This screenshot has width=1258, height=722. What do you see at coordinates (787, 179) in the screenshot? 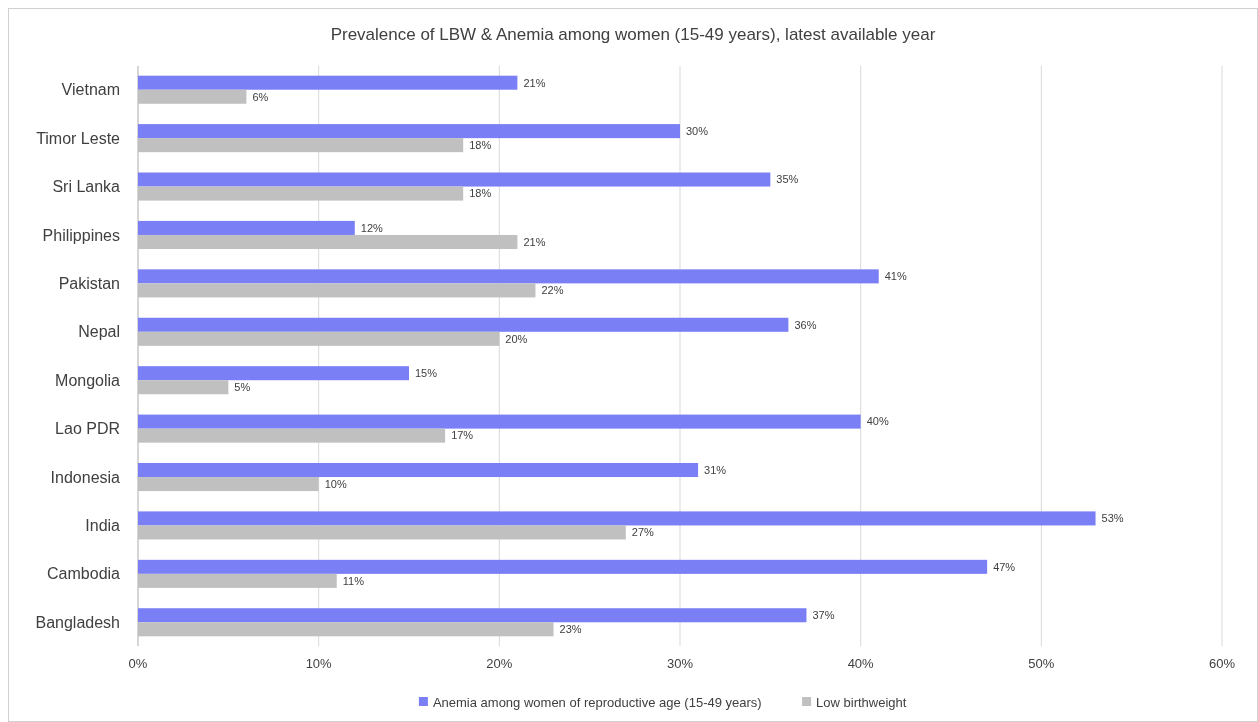
I see `data-label: 35%` at bounding box center [787, 179].